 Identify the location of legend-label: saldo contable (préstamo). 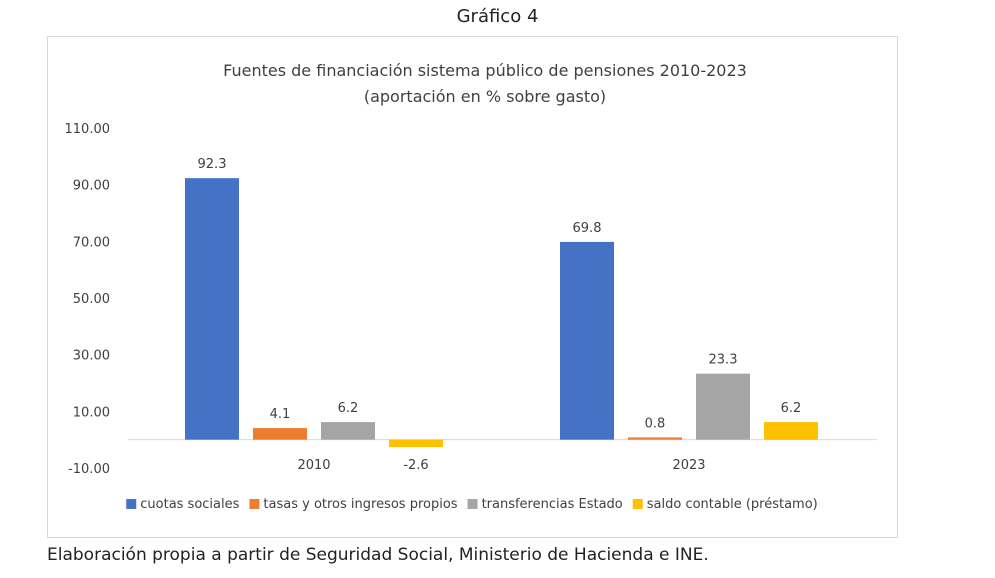
(732, 504).